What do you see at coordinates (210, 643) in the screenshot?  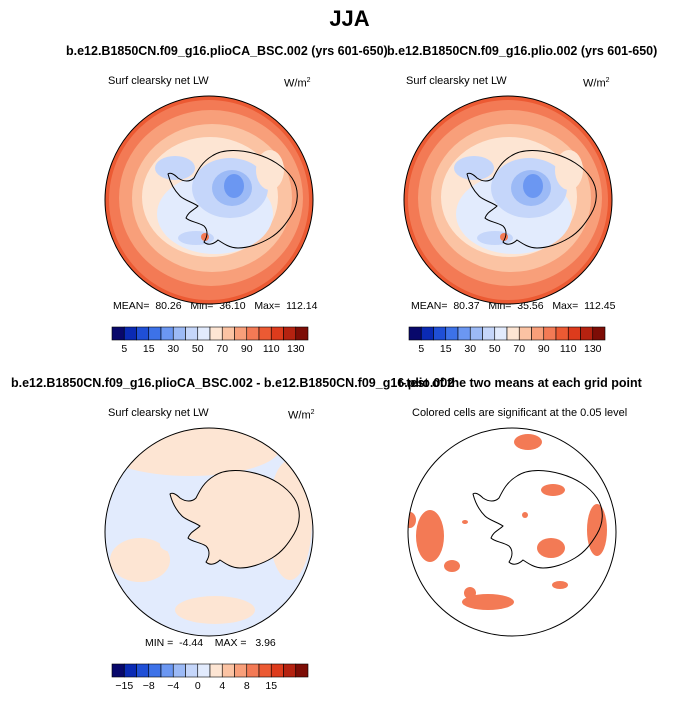 I see `stats-bottom-left: MIN = -4.44 MAX = 3.96` at bounding box center [210, 643].